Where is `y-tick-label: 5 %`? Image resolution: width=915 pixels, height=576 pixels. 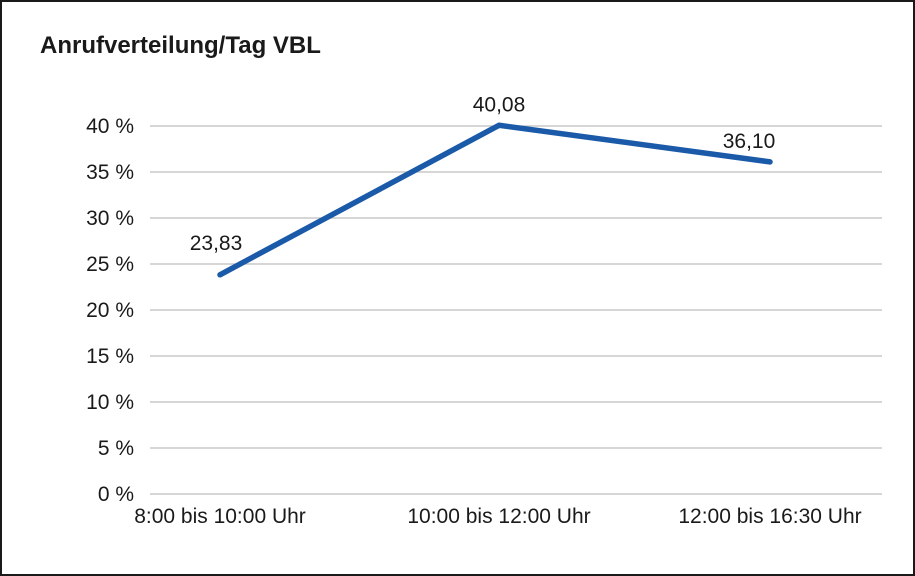
y-tick-label: 5 % is located at coordinates (116, 448).